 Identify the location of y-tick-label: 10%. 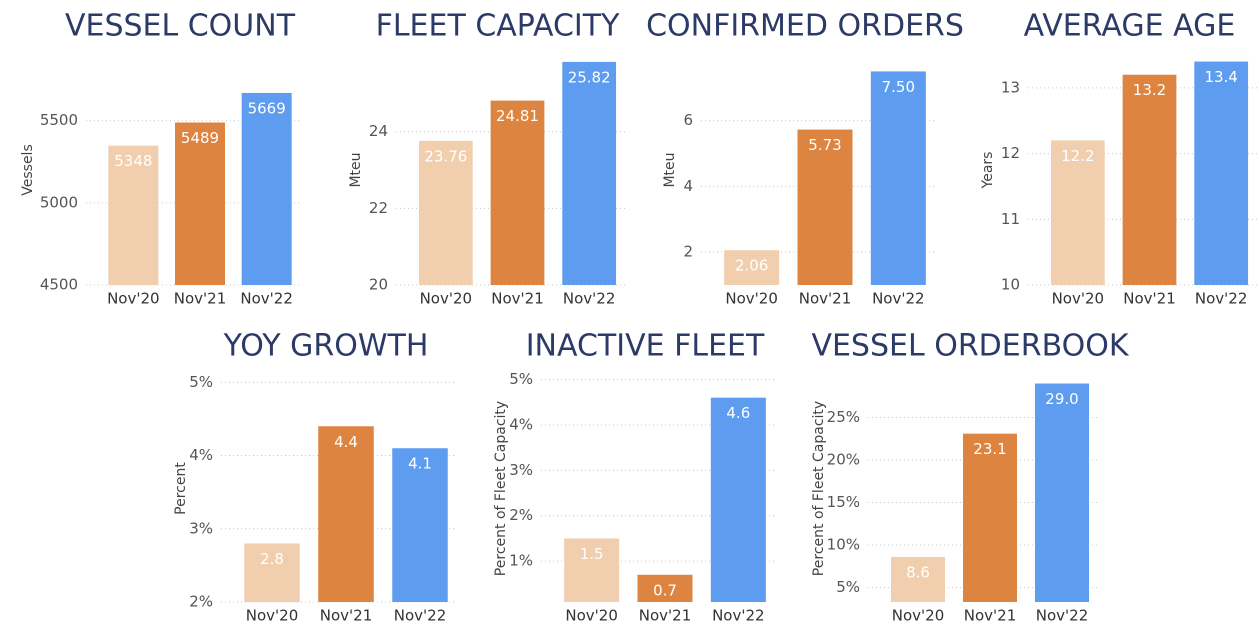
(843, 545).